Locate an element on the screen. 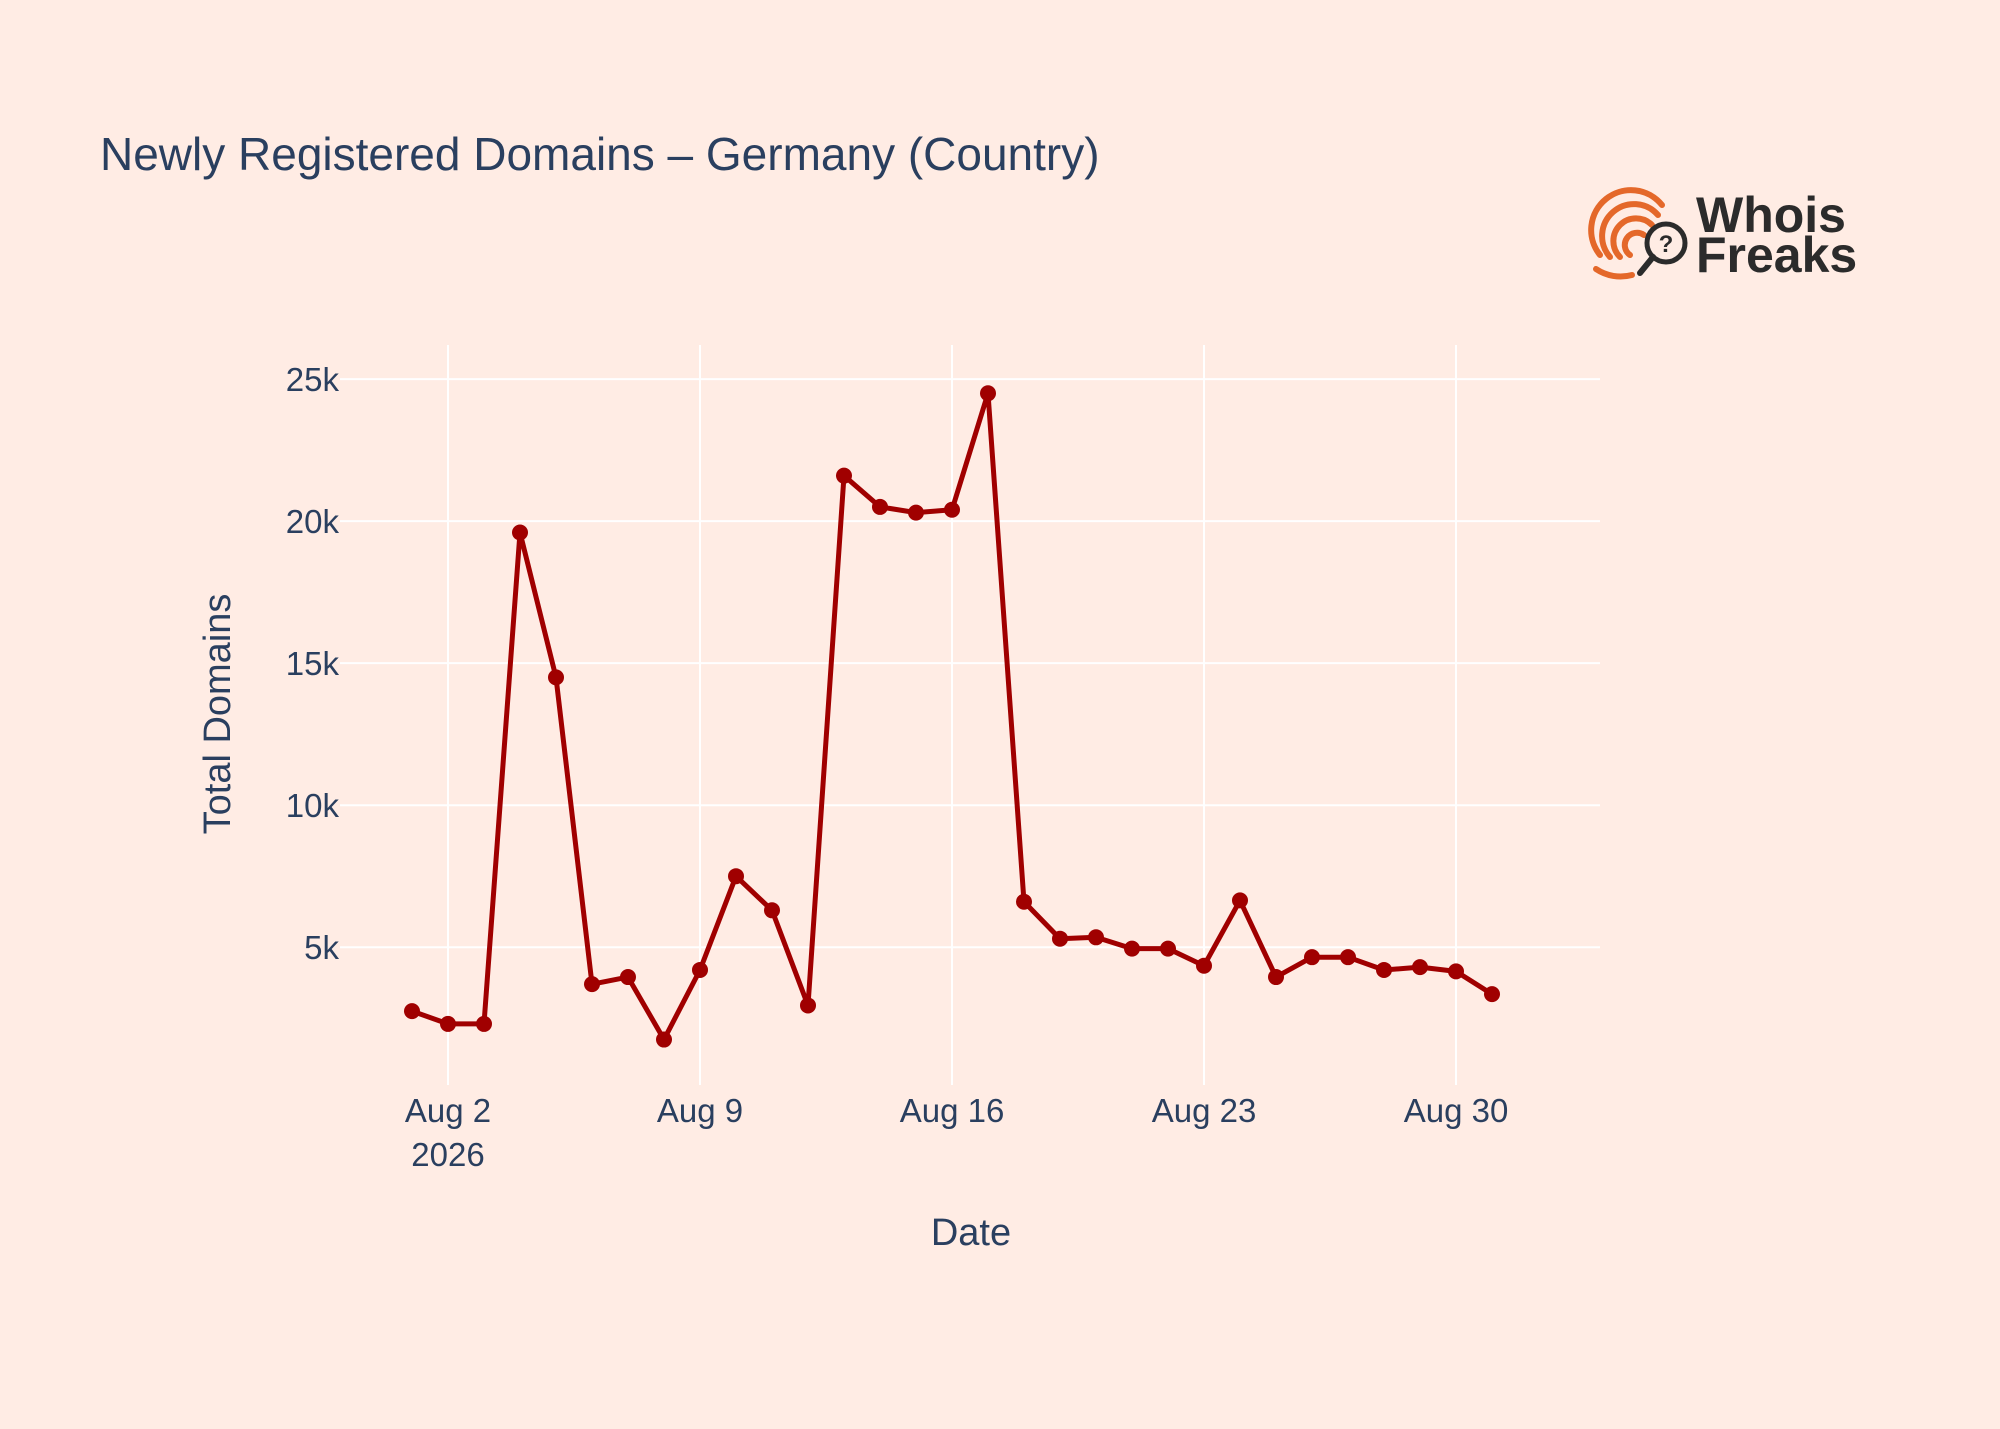 Image resolution: width=2000 pixels, height=1429 pixels. x-tick-label: Aug 9 is located at coordinates (700, 1110).